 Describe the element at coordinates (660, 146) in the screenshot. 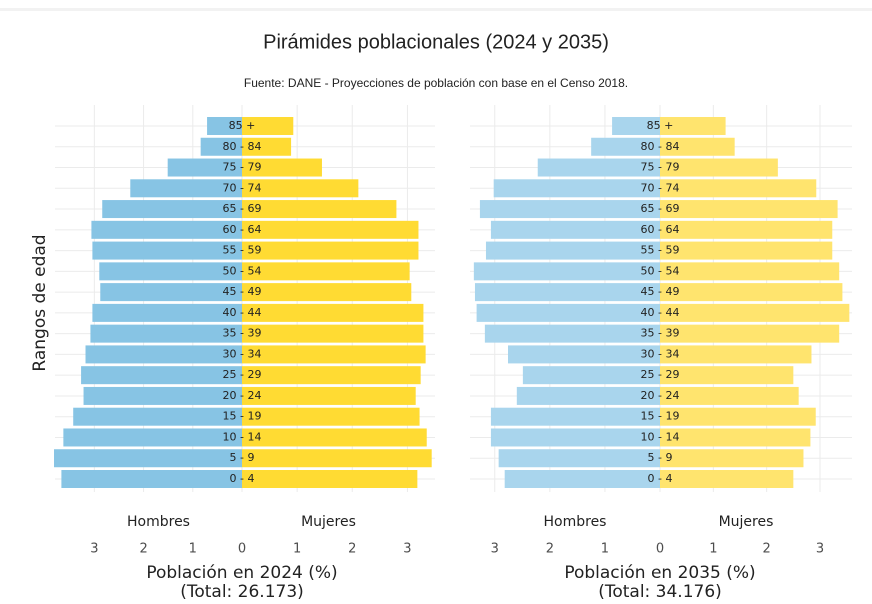

I see `category-label: 80 - 84` at that location.